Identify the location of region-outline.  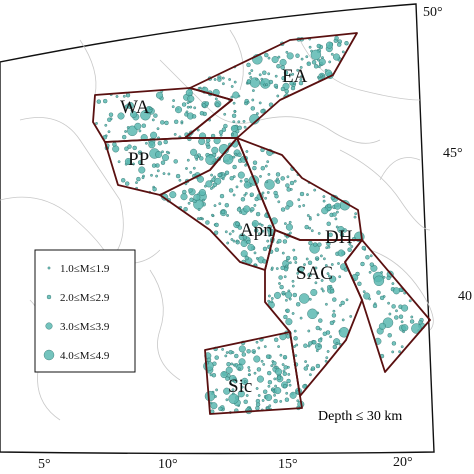
(253, 373).